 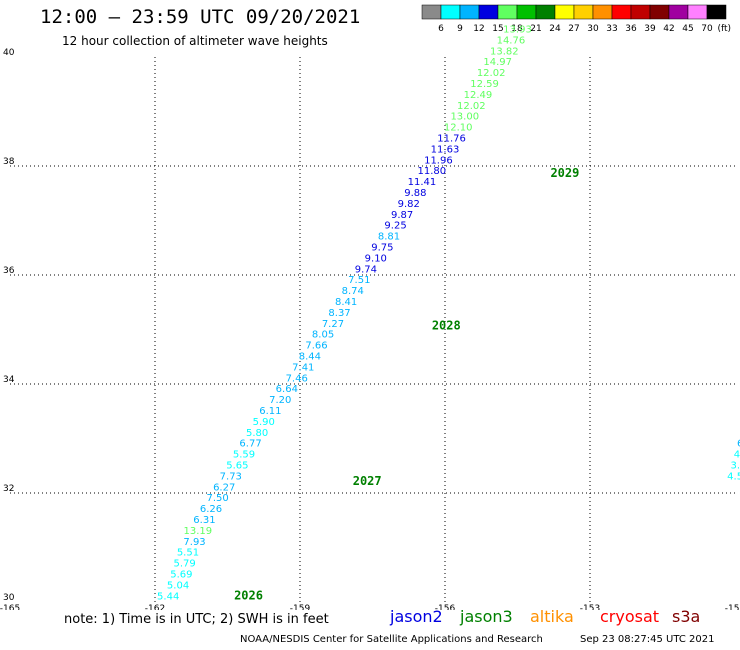 What do you see at coordinates (497, 62) in the screenshot?
I see `swh-value-label: 14.97` at bounding box center [497, 62].